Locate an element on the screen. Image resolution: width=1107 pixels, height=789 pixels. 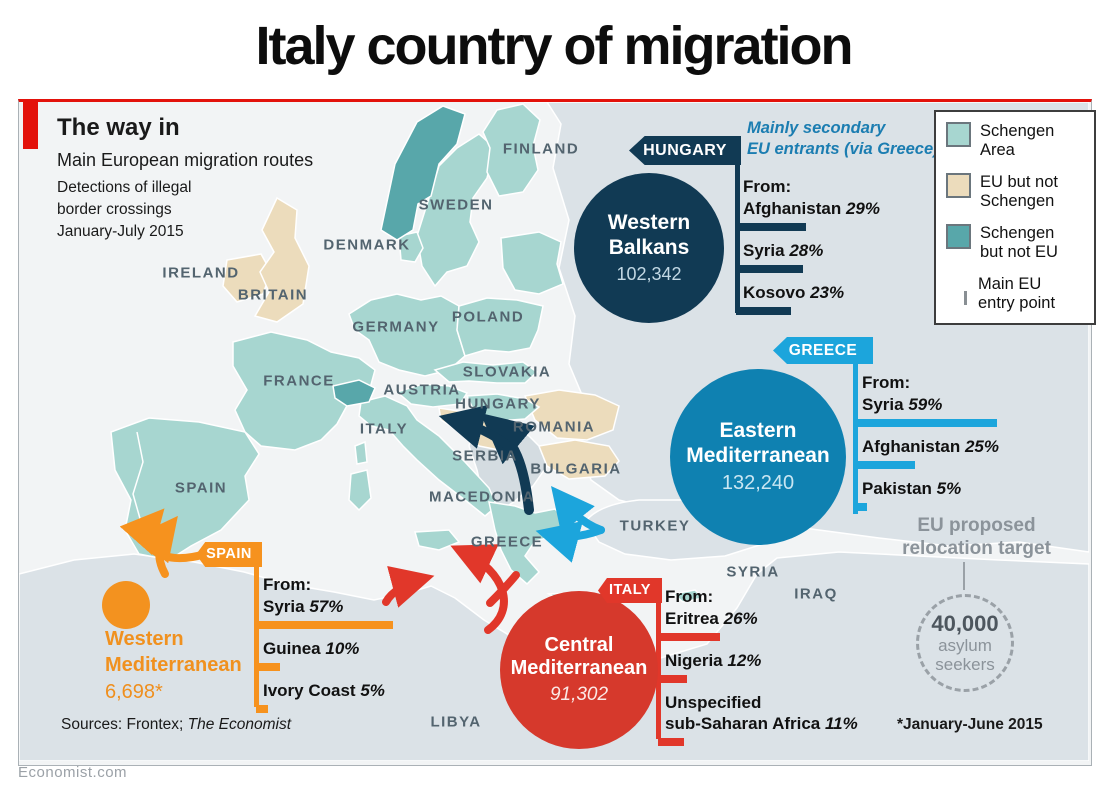
western-balkans-arrow-branch is located at coordinates (477, 429).